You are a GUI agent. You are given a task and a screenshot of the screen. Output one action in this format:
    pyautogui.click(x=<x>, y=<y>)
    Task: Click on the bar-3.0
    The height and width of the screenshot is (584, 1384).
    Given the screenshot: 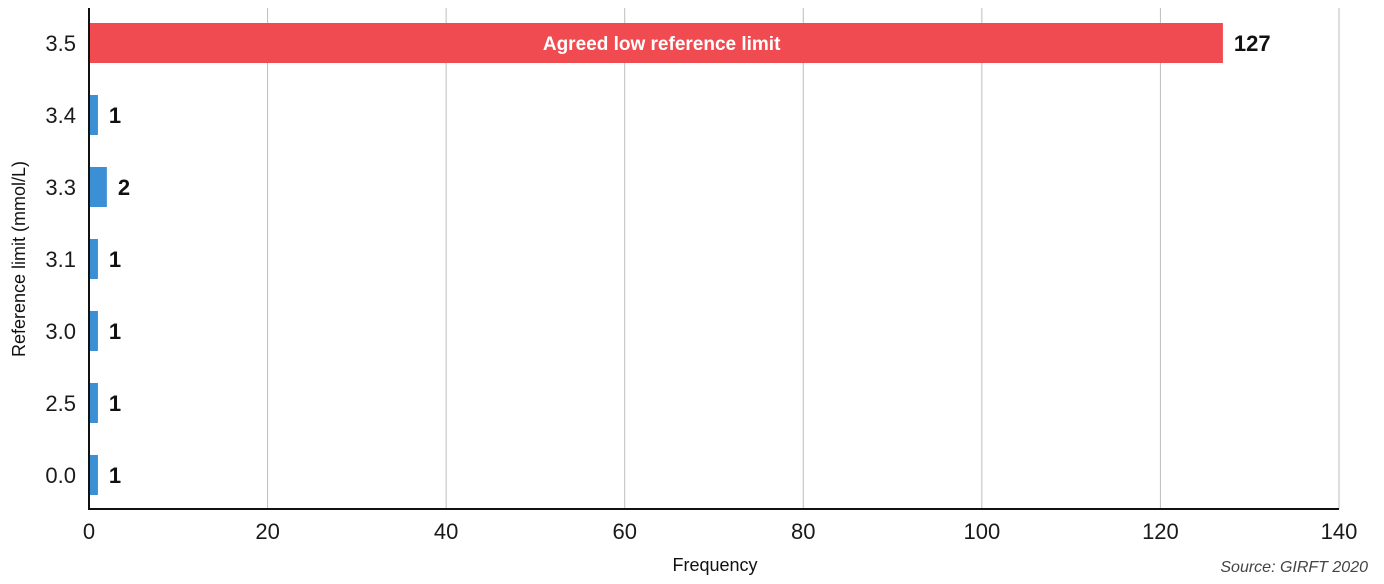 What is the action you would take?
    pyautogui.click(x=93, y=331)
    